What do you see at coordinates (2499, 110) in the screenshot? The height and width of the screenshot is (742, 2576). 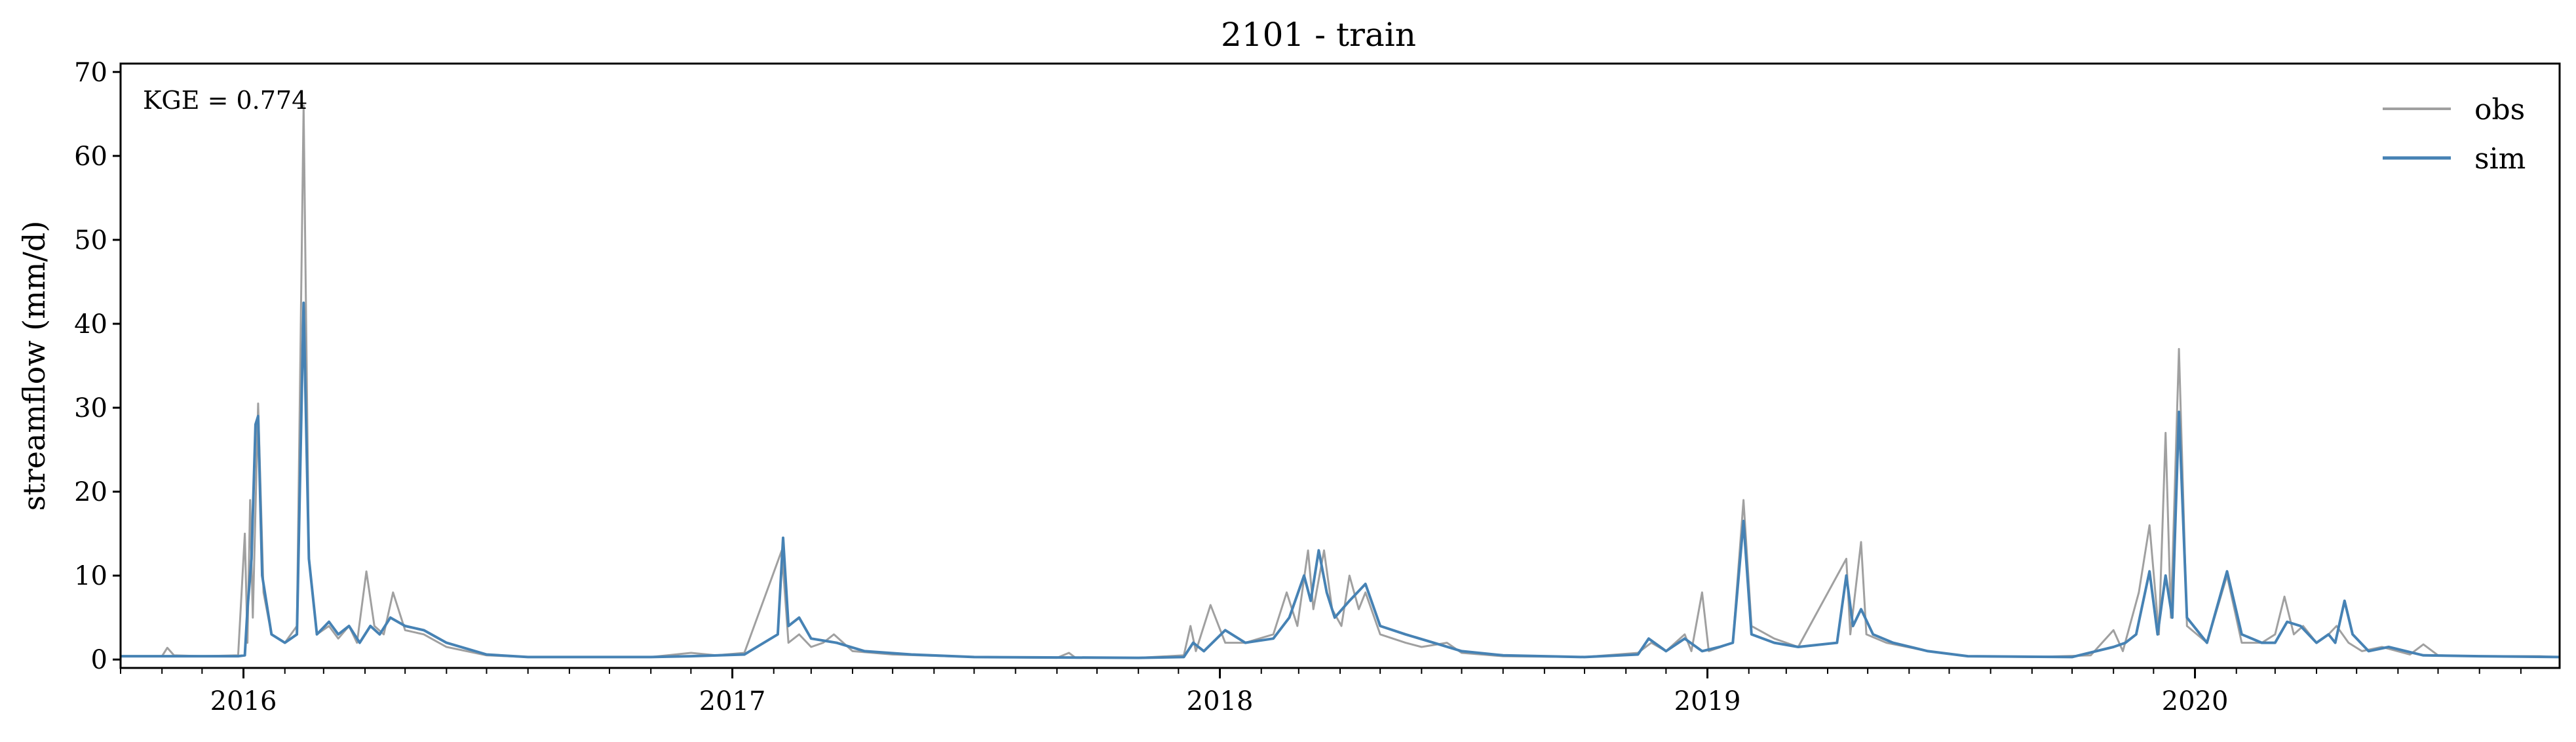 I see `legend-label-obs: obs` at bounding box center [2499, 110].